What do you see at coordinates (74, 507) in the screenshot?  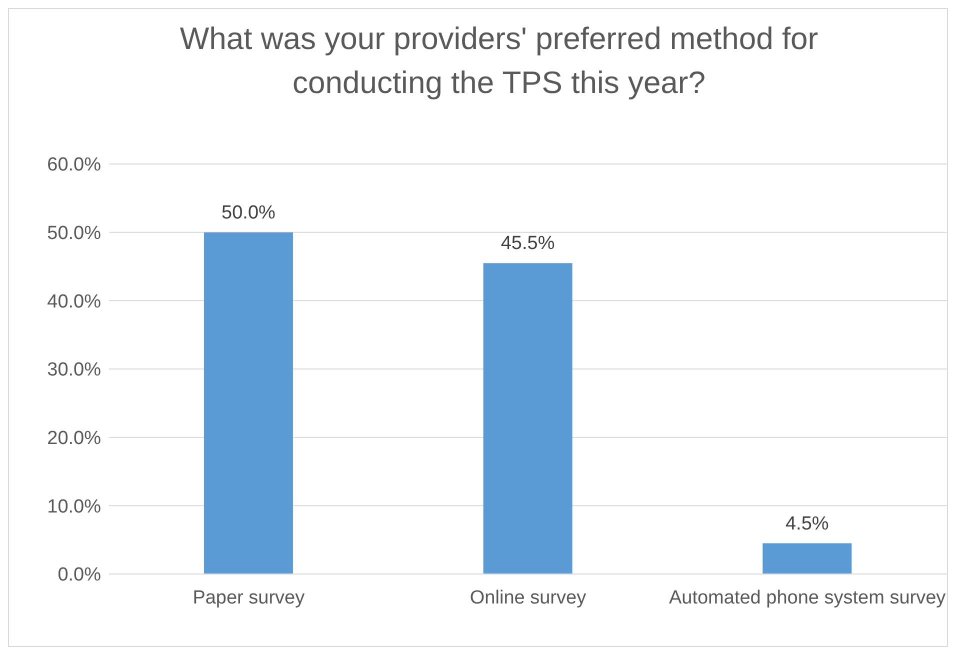 I see `y-tick-label: 10.0%` at bounding box center [74, 507].